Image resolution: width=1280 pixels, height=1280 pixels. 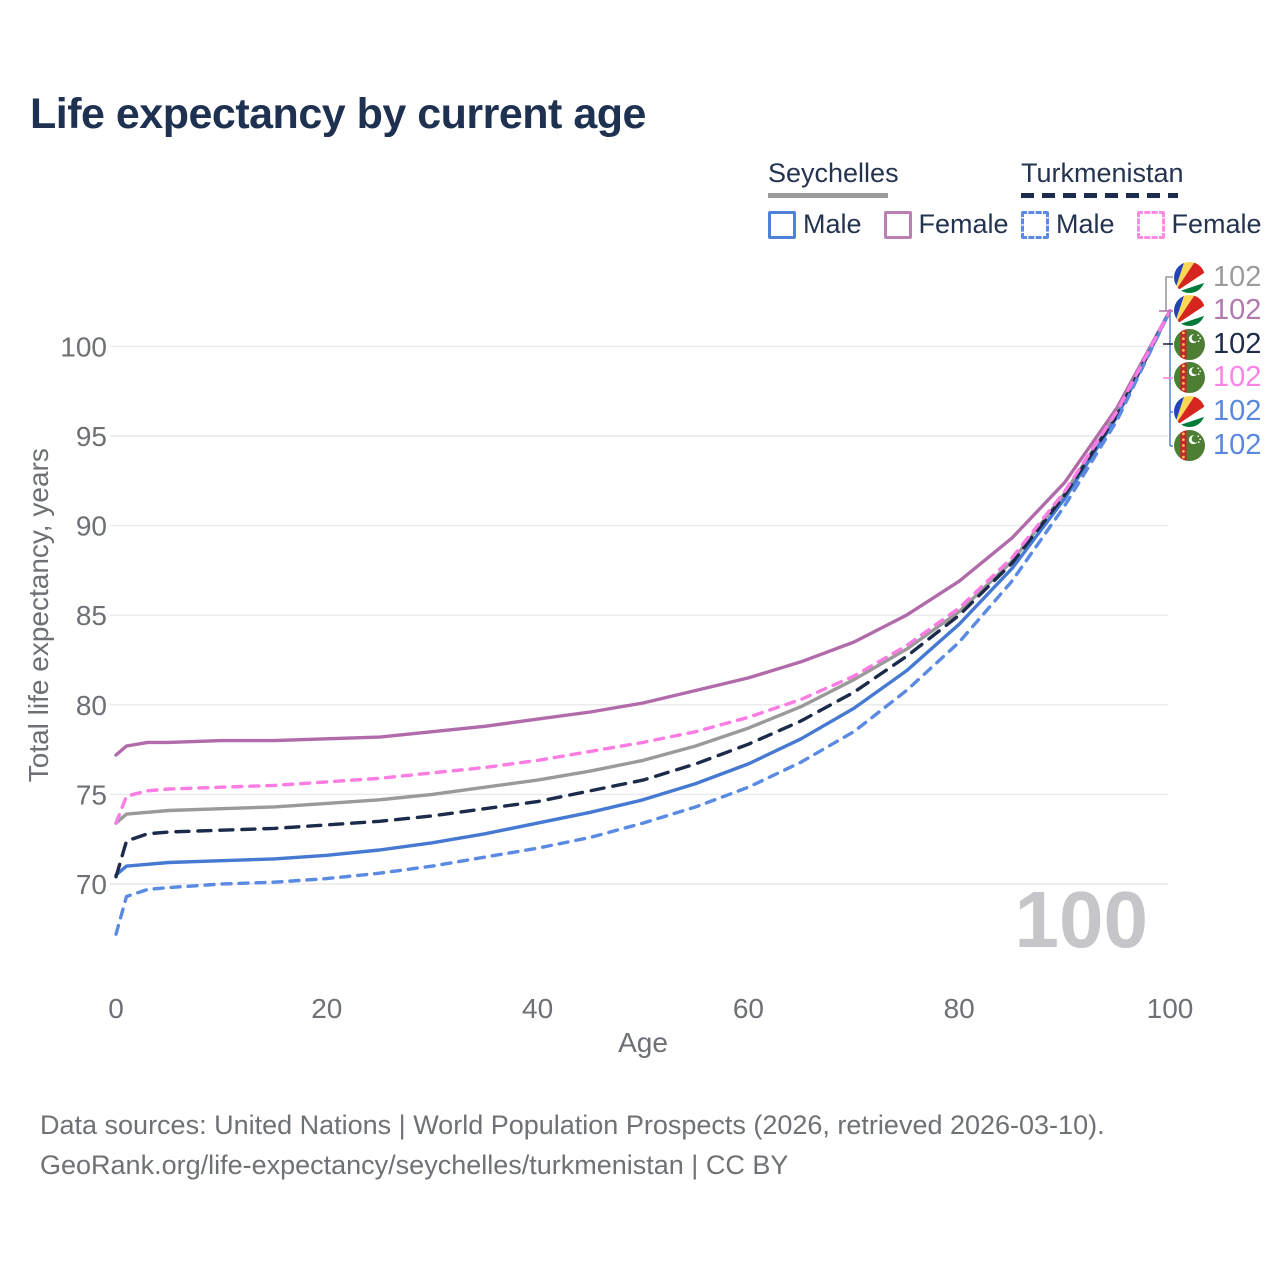 I want to click on legend-group-seychelles: Seychelles Male Female, so click(x=899, y=199).